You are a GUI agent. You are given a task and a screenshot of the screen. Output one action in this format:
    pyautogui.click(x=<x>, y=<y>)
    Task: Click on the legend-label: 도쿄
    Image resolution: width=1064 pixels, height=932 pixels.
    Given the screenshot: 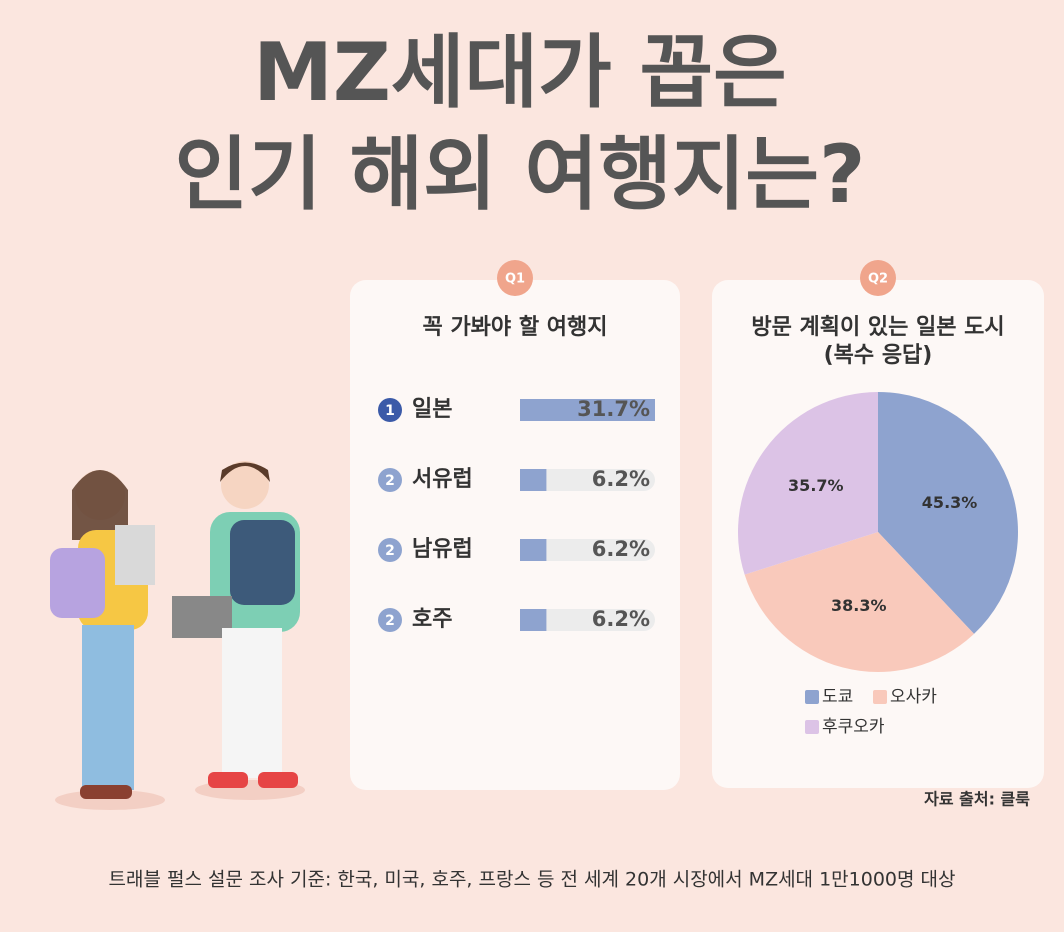 What is the action you would take?
    pyautogui.click(x=837, y=697)
    